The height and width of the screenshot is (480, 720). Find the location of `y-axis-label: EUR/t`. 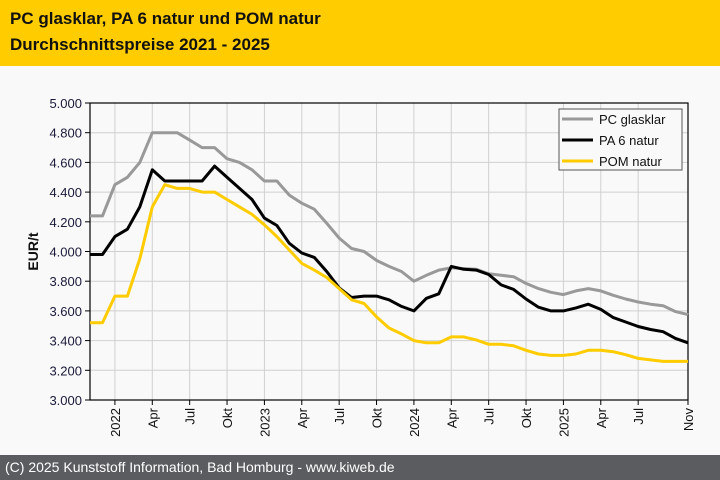

y-axis-label: EUR/t is located at coordinates (33, 251).